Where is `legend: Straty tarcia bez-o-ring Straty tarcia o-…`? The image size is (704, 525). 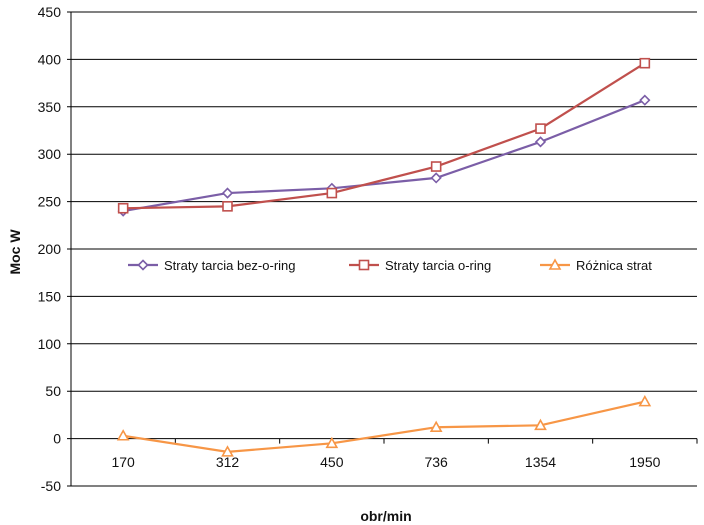 legend: Straty tarcia bez-o-ring Straty tarcia o-… is located at coordinates (390, 265).